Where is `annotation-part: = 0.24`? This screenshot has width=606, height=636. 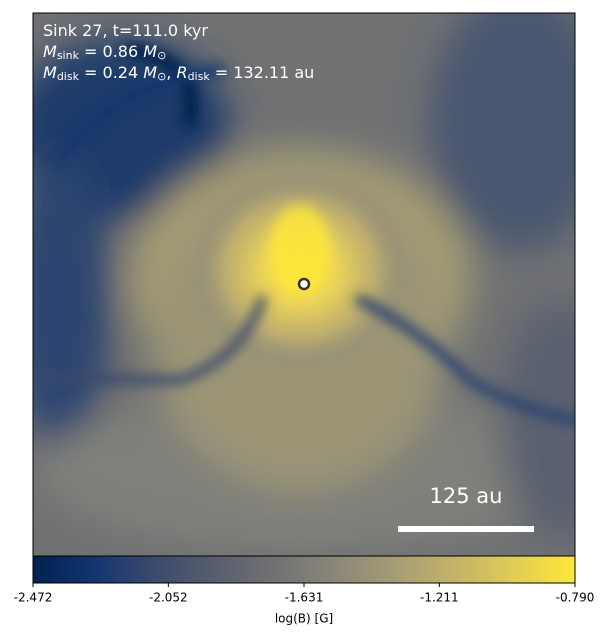
annotation-part: = 0.24 is located at coordinates (111, 72).